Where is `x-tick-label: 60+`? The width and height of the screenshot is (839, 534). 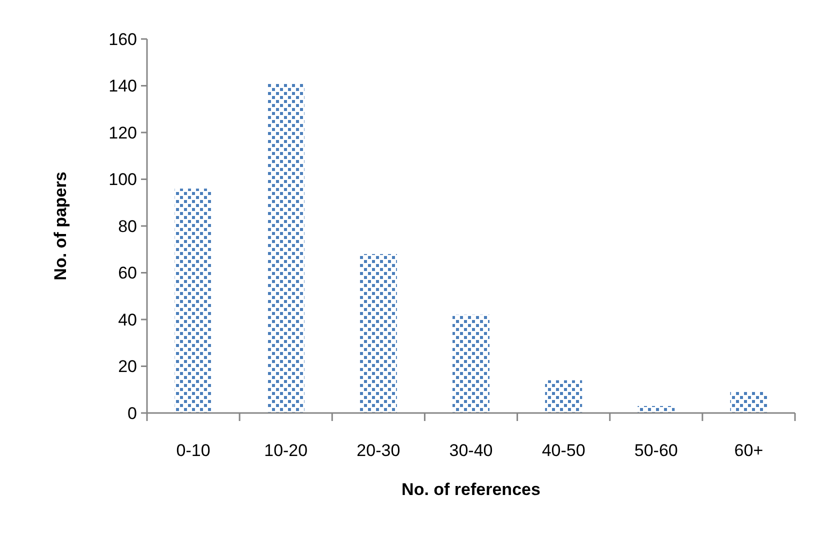
x-tick-label: 60+ is located at coordinates (749, 450).